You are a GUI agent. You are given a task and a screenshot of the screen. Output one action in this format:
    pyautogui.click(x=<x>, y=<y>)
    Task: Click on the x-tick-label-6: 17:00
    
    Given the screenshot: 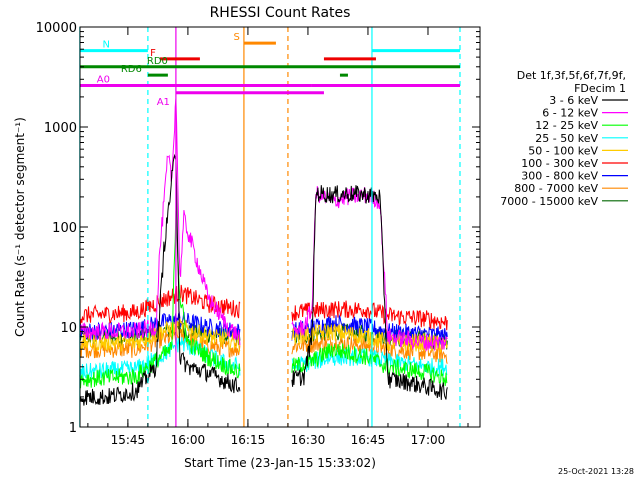 What is the action you would take?
    pyautogui.click(x=428, y=440)
    